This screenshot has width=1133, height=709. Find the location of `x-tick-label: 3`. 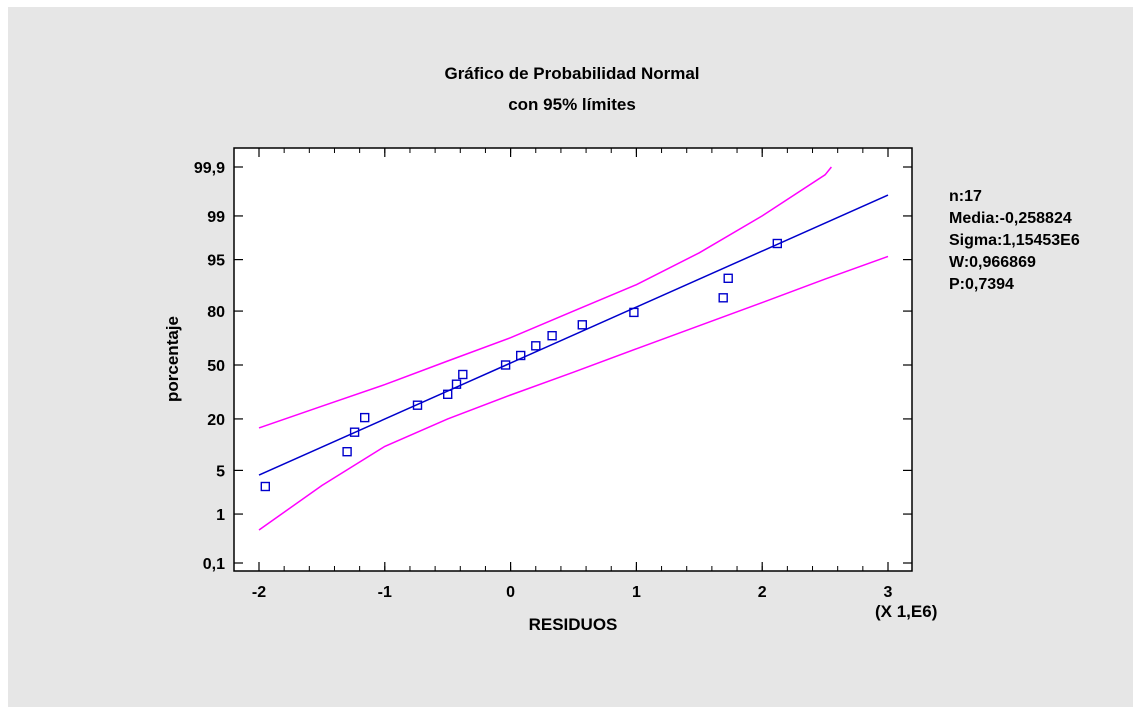

x-tick-label: 3 is located at coordinates (888, 592).